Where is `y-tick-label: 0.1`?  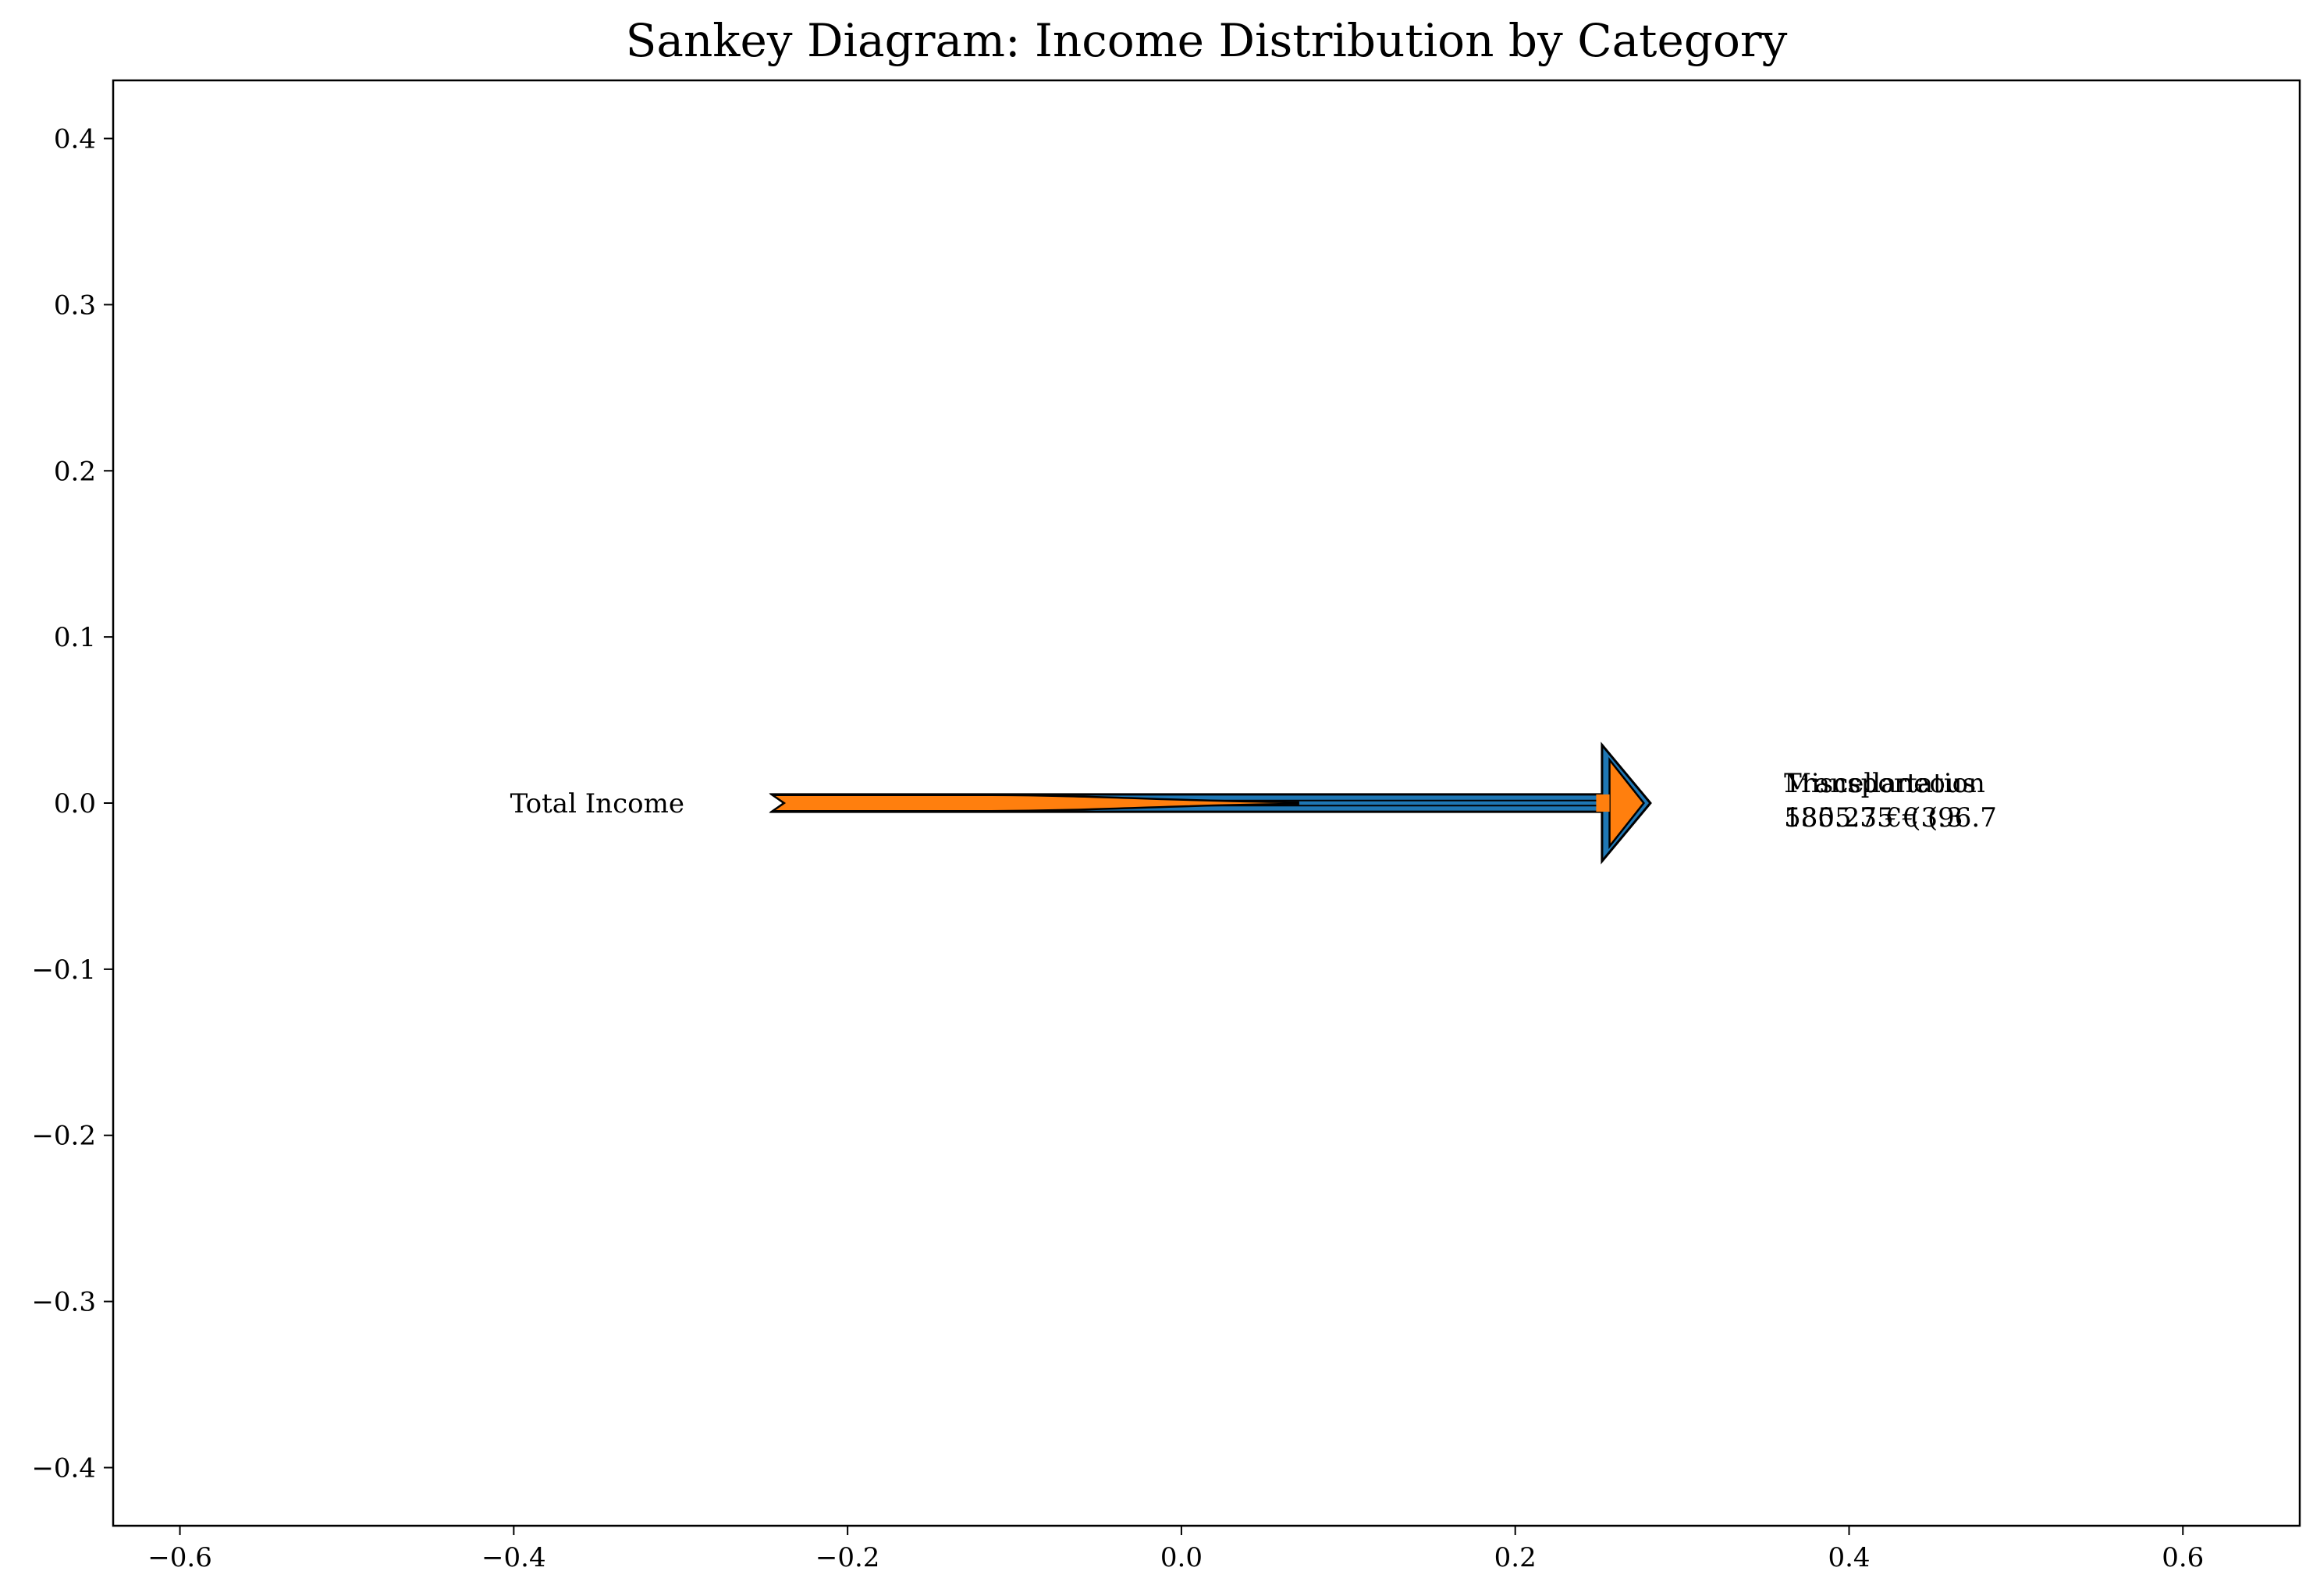 y-tick-label: 0.1 is located at coordinates (75, 637).